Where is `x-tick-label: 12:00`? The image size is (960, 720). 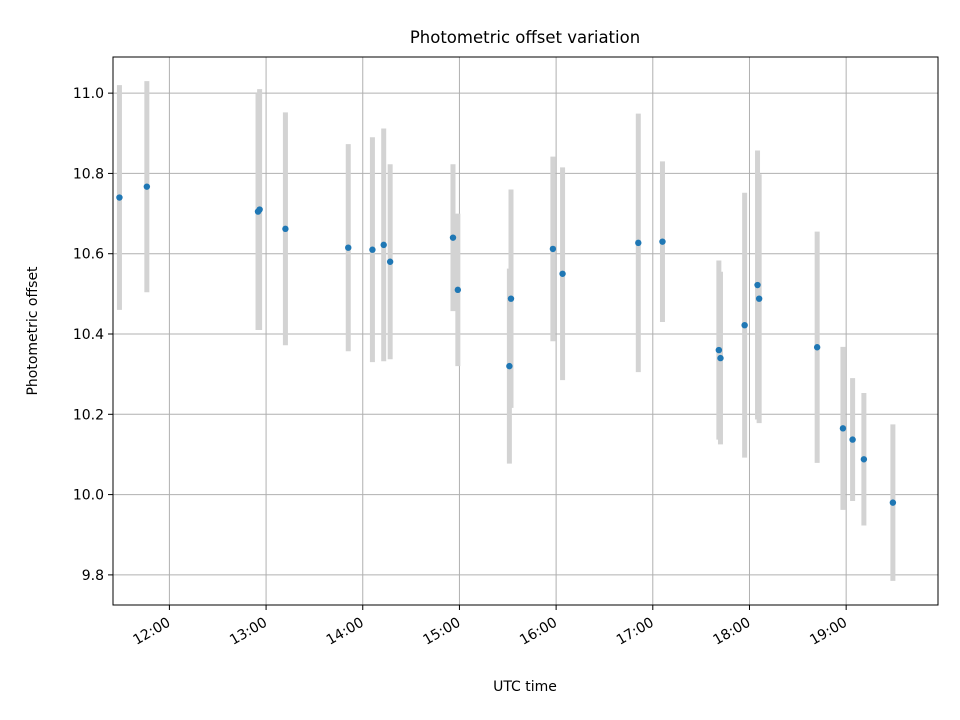 x-tick-label: 12:00 is located at coordinates (151, 632).